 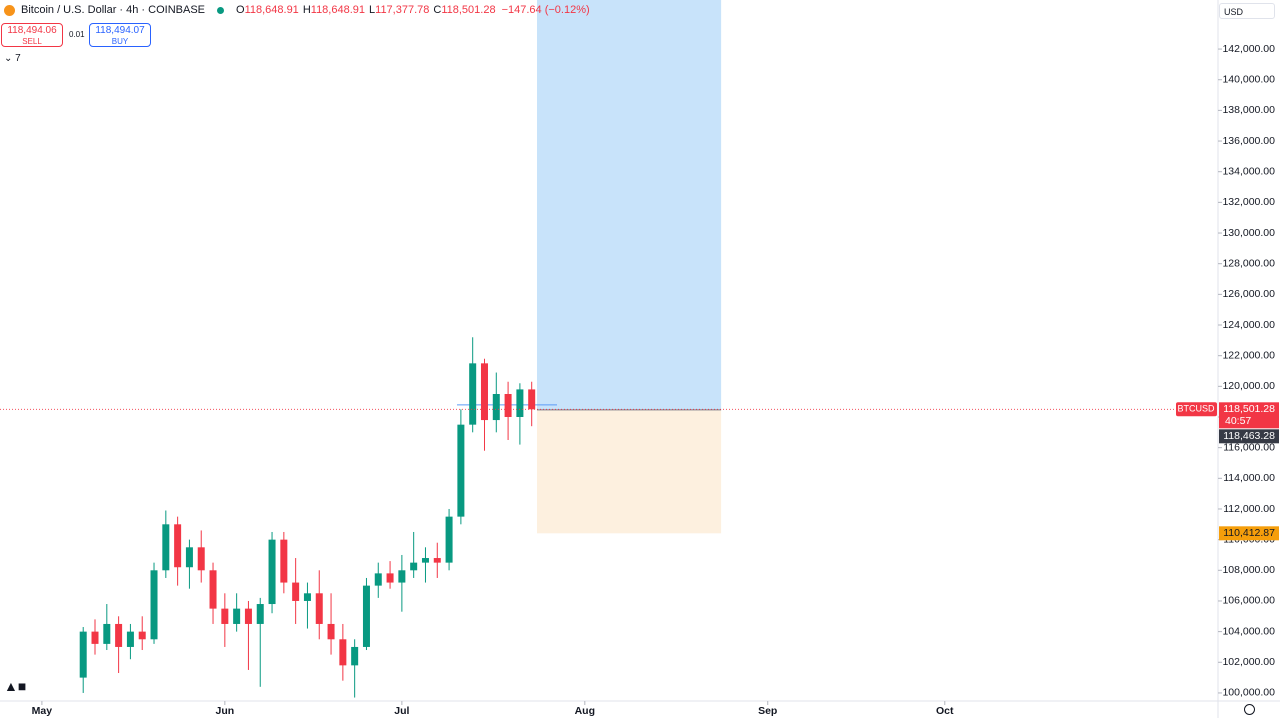 I want to click on y-tick-label: 126,000.00, so click(x=1248, y=294).